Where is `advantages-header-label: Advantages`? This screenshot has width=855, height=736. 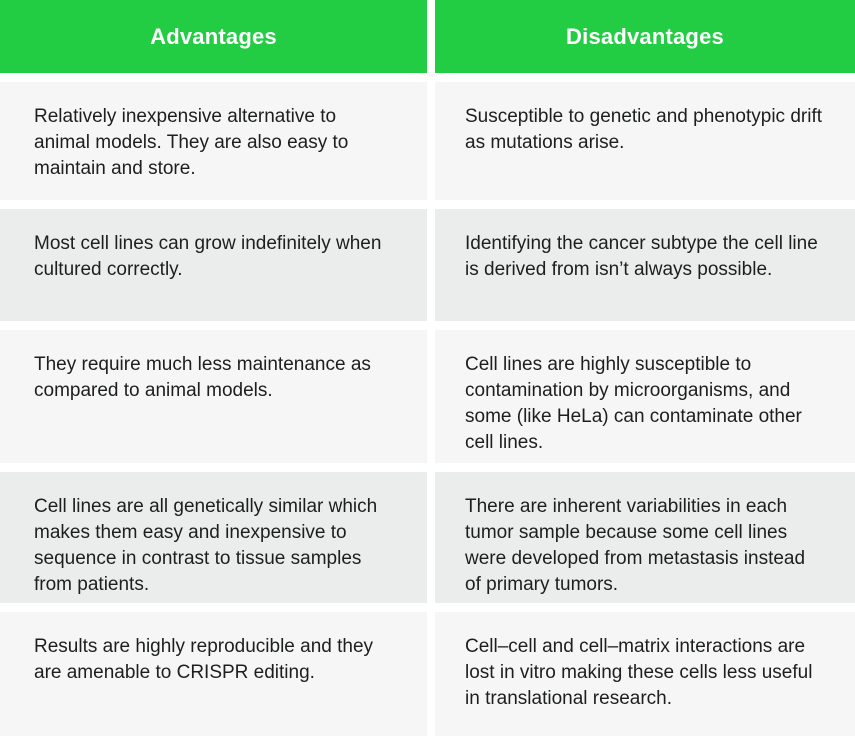
advantages-header-label: Advantages is located at coordinates (213, 36).